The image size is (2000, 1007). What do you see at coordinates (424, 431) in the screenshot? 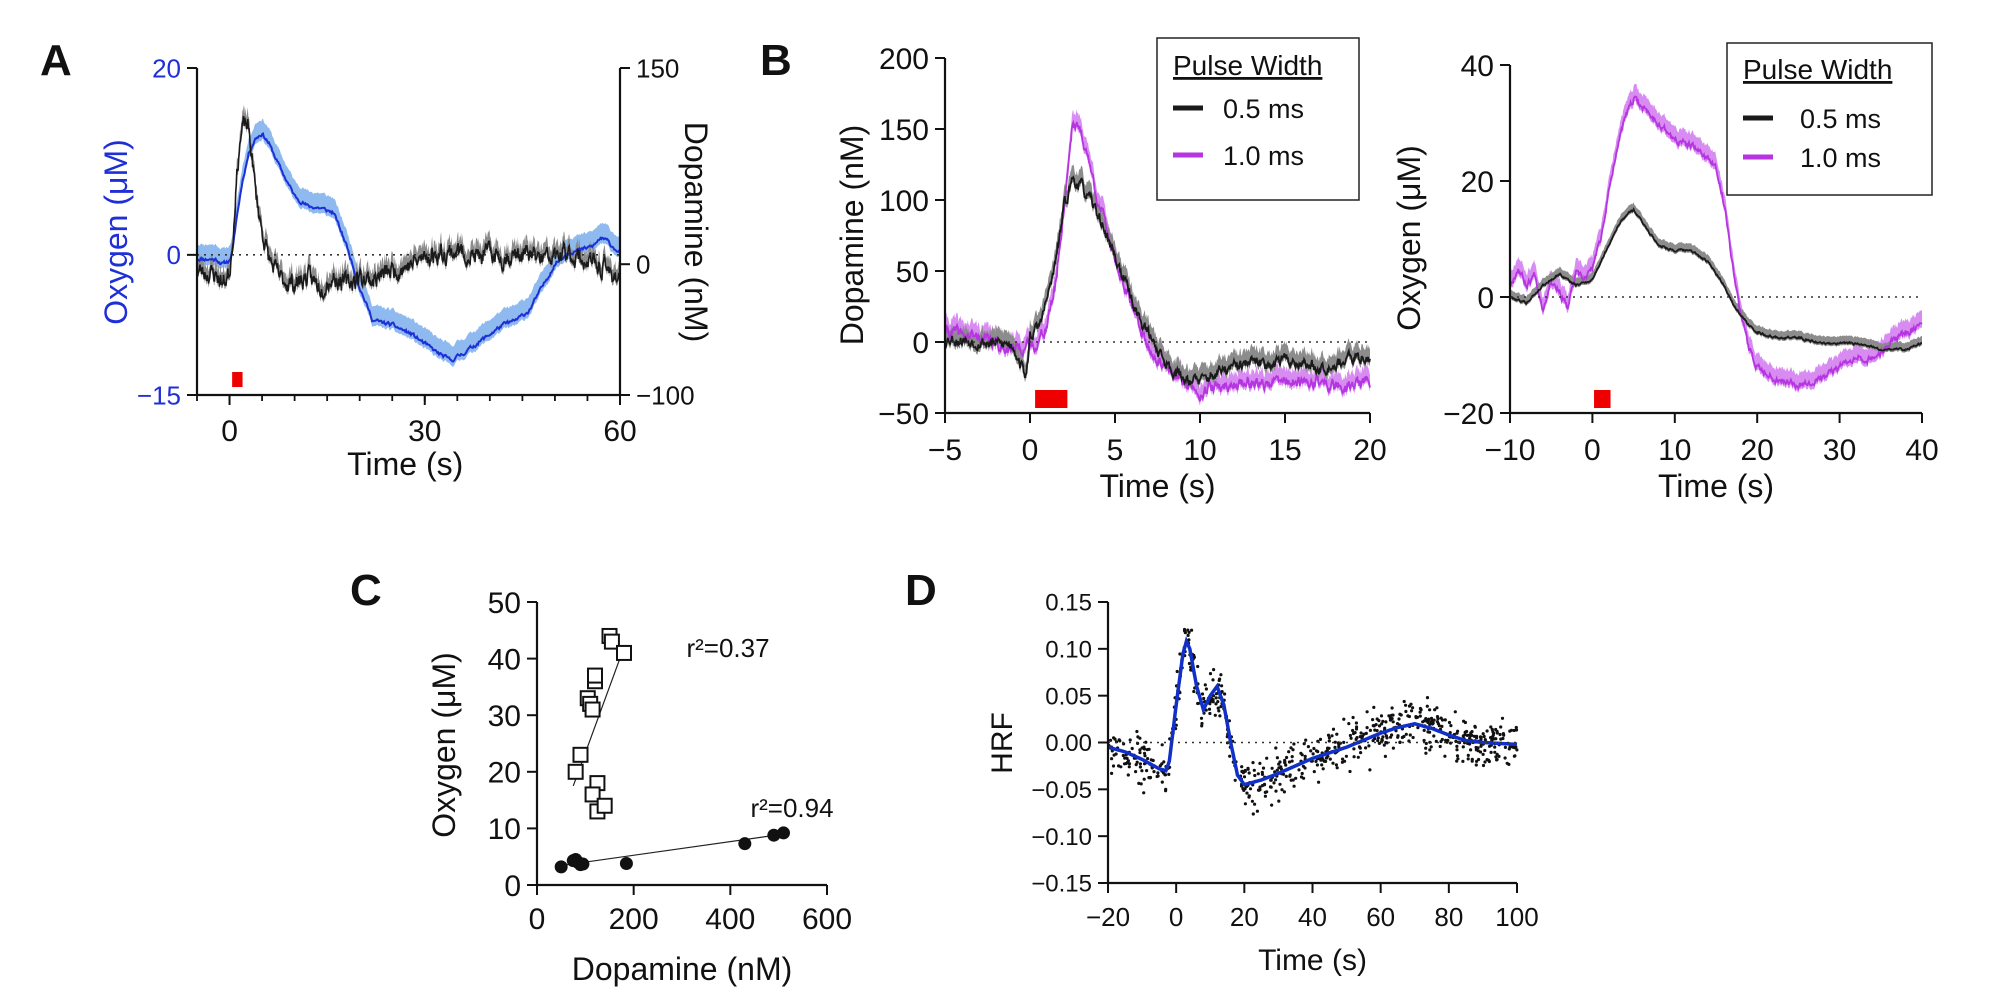
I see `x-tick-label: 30` at bounding box center [424, 431].